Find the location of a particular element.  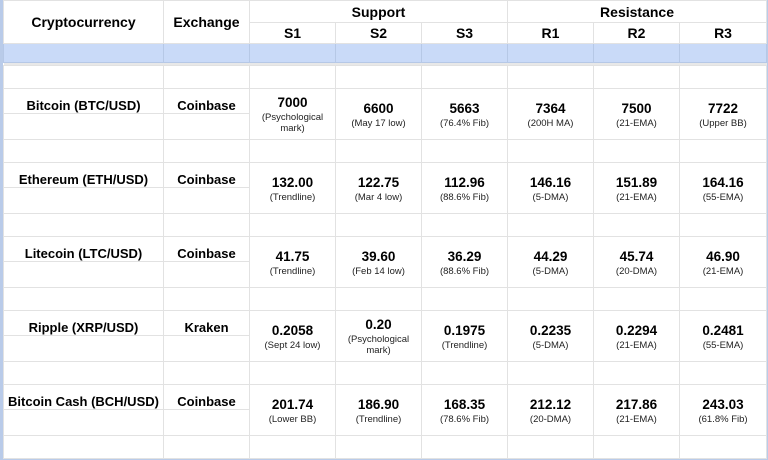

level-value: 132.00 is located at coordinates (292, 182).